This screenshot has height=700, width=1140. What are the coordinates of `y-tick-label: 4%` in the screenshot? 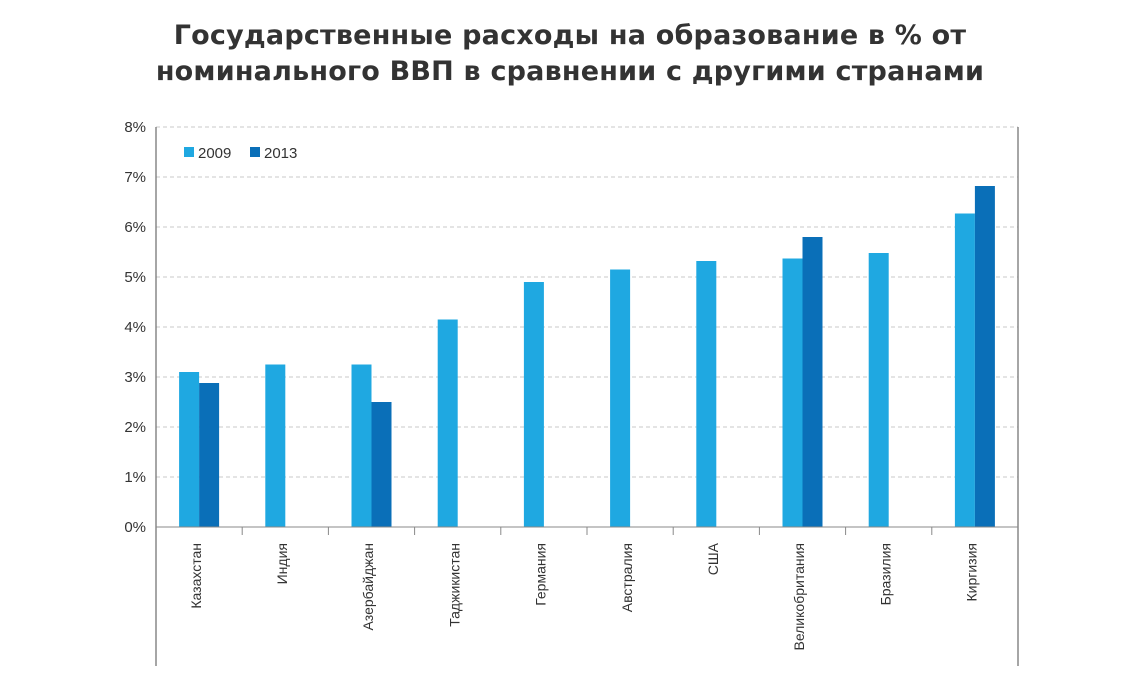 It's located at (135, 327).